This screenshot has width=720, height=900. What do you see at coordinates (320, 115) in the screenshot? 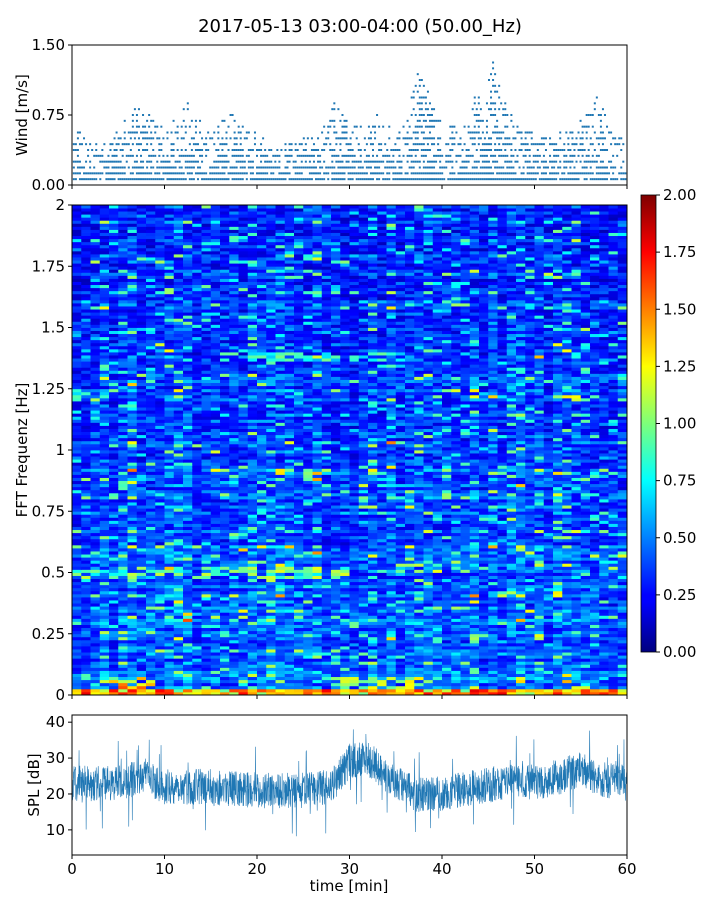
I see `wind-panel: 0.000.751.50 Wind [m/s]` at bounding box center [320, 115].